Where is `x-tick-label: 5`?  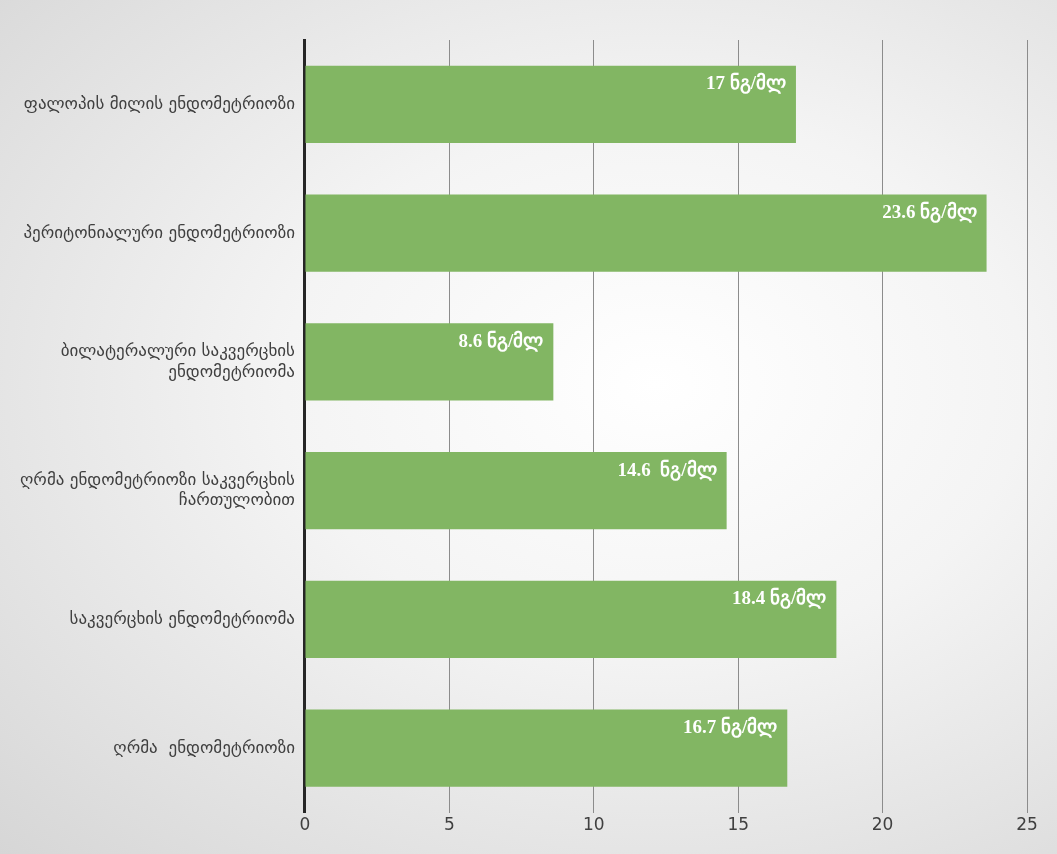
x-tick-label: 5 is located at coordinates (449, 824).